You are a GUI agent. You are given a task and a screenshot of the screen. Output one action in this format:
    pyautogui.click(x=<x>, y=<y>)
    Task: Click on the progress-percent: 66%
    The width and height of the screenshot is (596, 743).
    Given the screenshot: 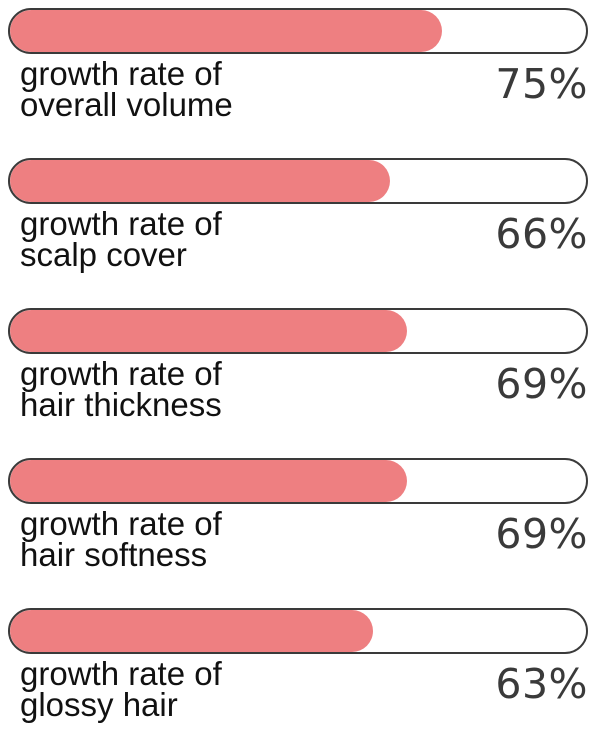 What is the action you would take?
    pyautogui.click(x=541, y=234)
    